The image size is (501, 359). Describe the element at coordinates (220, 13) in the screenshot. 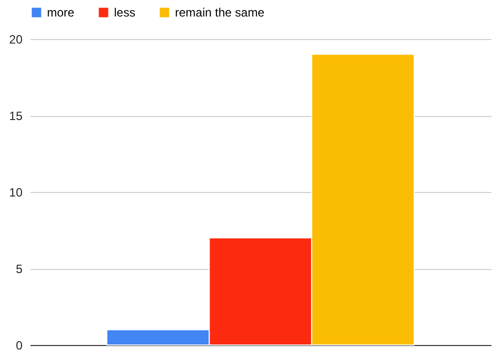

I see `legend-label: remain the same` at that location.